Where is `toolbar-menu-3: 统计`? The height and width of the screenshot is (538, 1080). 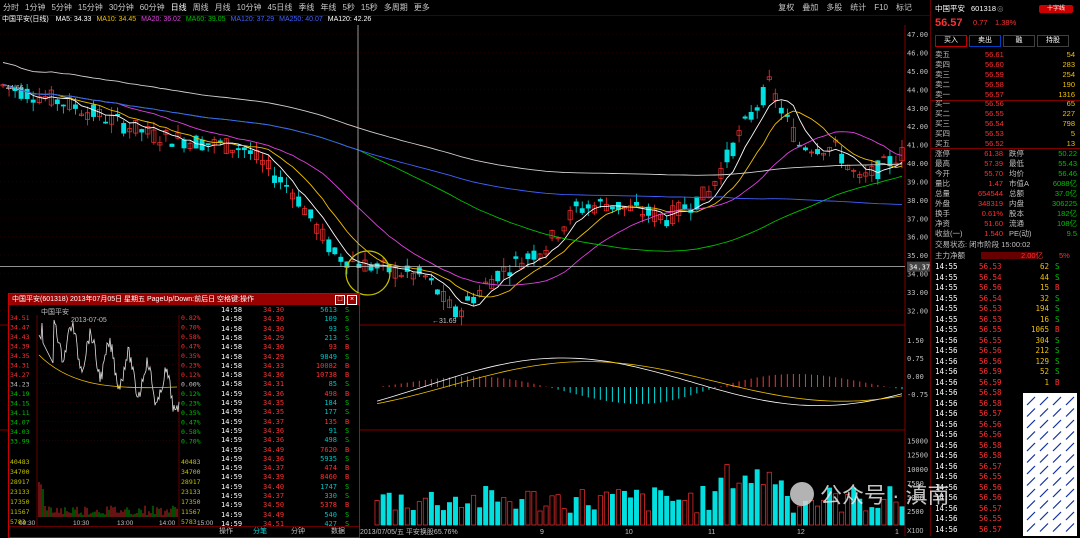 toolbar-menu-3: 统计 is located at coordinates (858, 7).